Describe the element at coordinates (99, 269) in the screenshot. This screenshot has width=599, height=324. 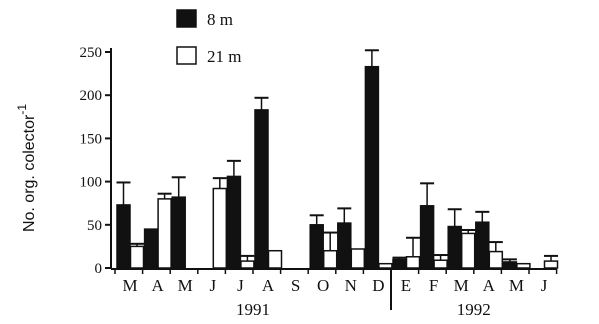
I see `y-tick-label: 0` at that location.